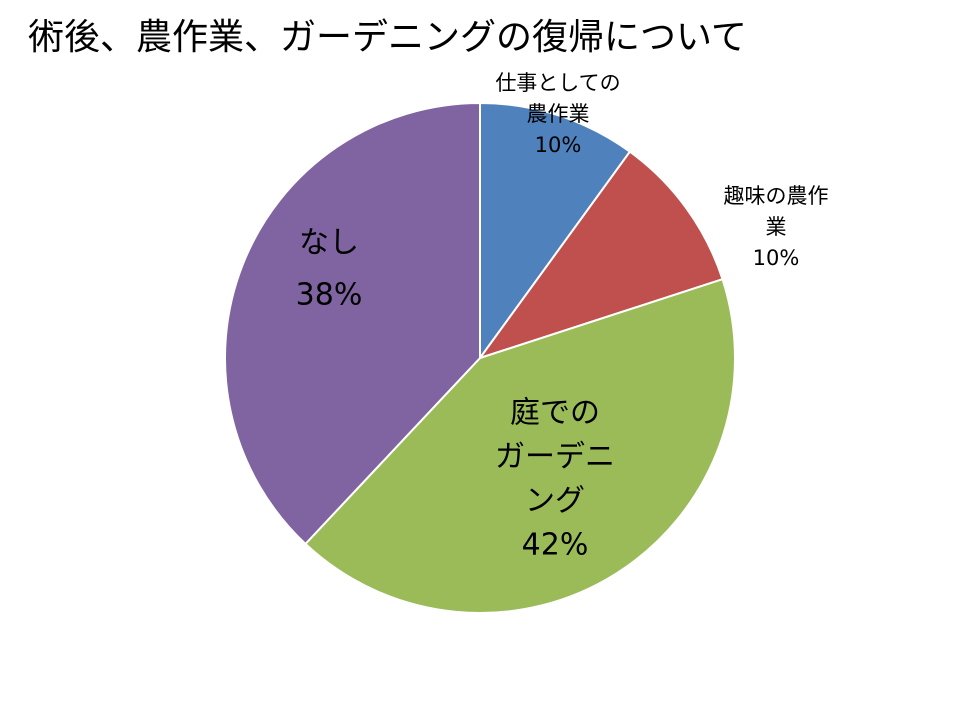 This screenshot has height=718, width=958. I want to click on slice-category-label-3: ガーデニ, so click(555, 457).